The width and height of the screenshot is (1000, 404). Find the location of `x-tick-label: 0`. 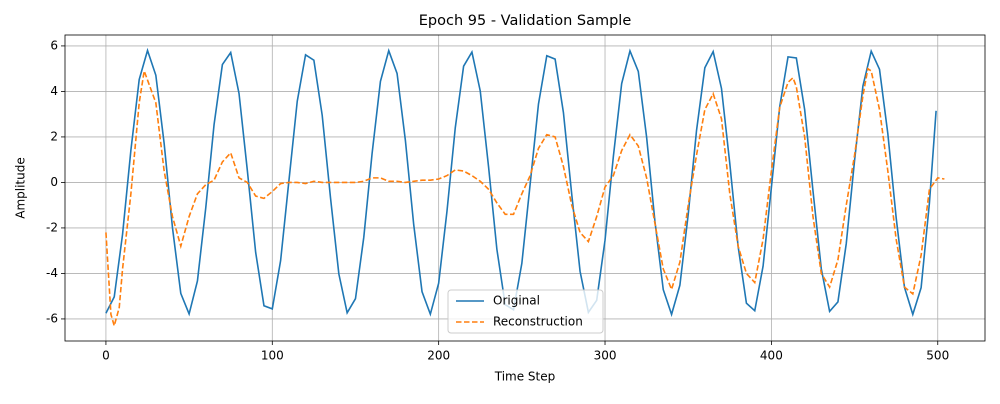

x-tick-label: 0 is located at coordinates (106, 356).